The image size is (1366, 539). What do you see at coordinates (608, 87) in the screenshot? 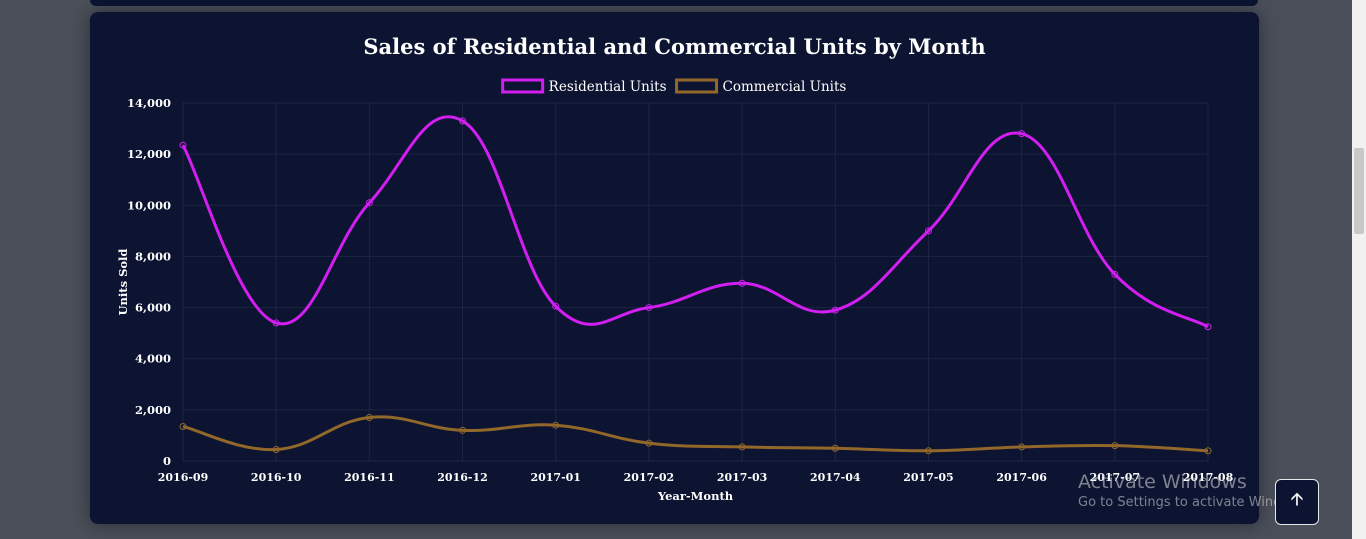
I see `legend-label-residential-units: Residential Units` at bounding box center [608, 87].